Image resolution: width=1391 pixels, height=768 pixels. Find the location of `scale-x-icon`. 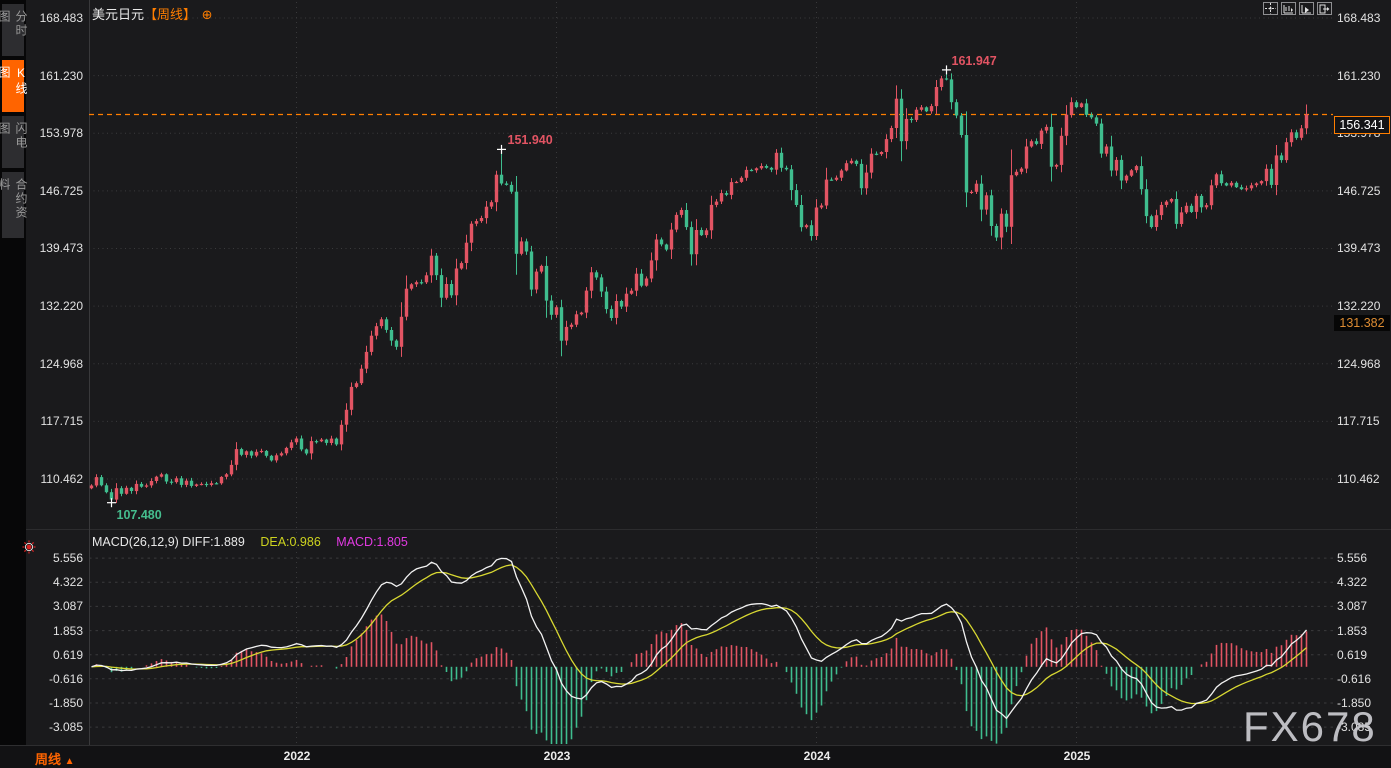

scale-x-icon is located at coordinates (1288, 8).